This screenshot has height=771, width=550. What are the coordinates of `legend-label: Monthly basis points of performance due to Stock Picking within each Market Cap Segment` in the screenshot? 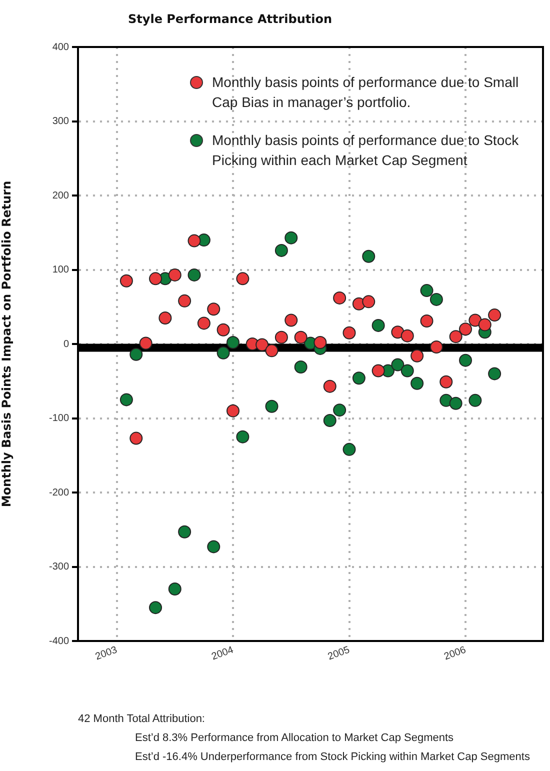 It's located at (366, 150).